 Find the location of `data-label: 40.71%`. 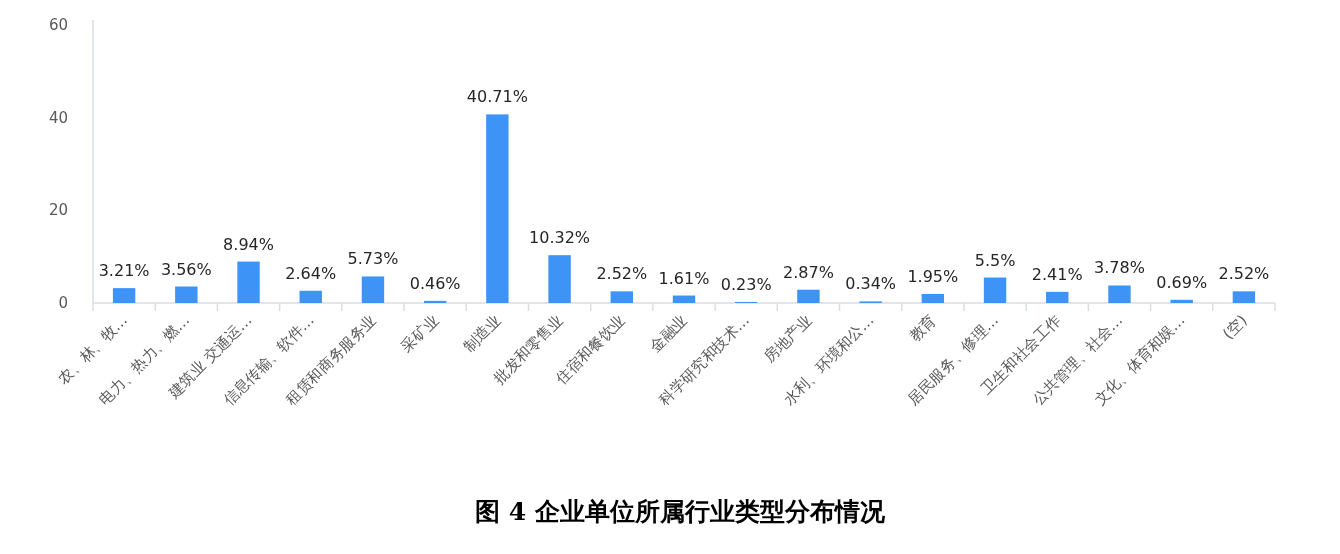

data-label: 40.71% is located at coordinates (497, 97).